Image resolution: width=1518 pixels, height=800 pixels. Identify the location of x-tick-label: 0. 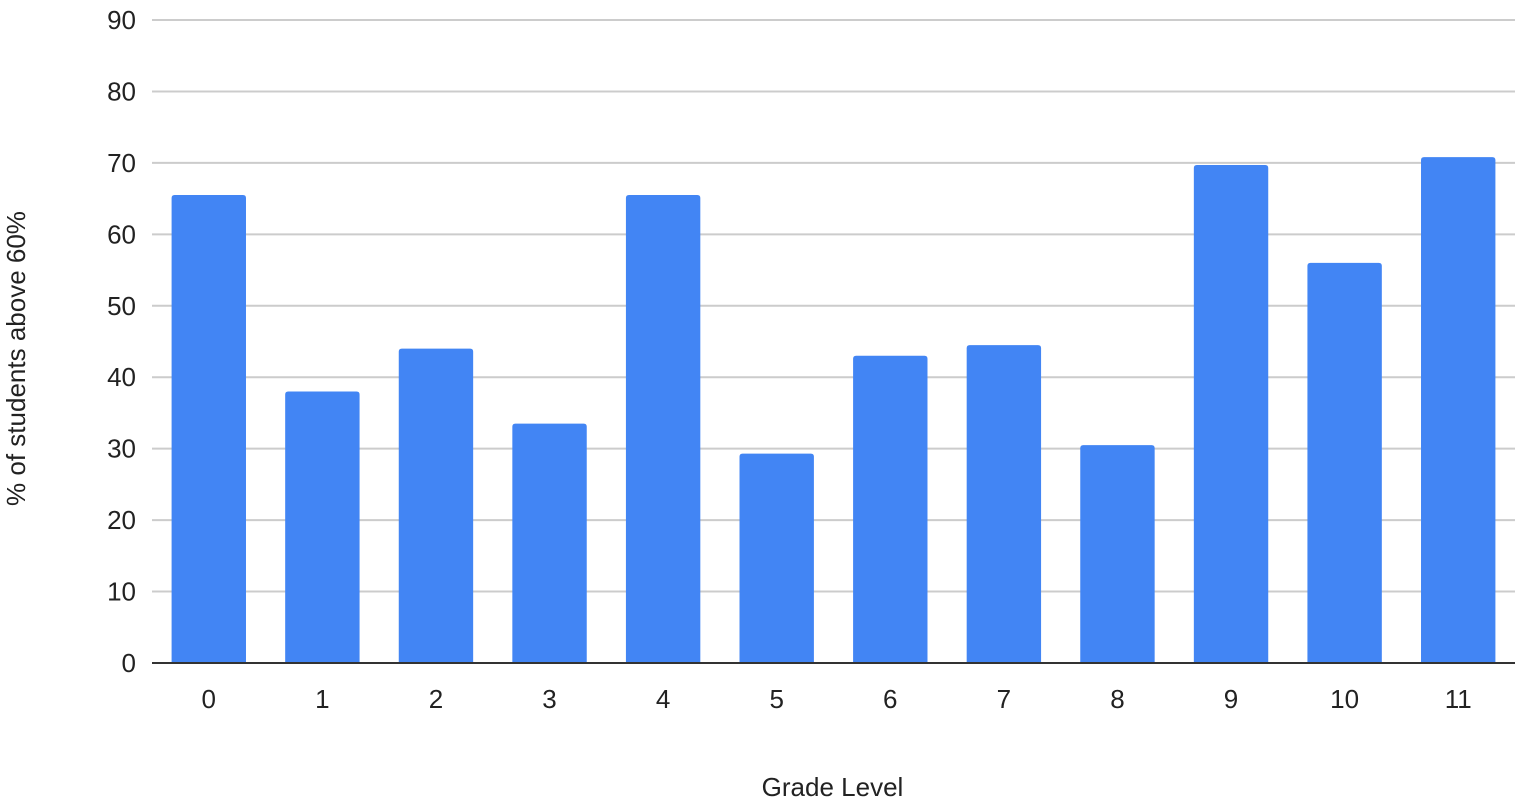
(209, 699).